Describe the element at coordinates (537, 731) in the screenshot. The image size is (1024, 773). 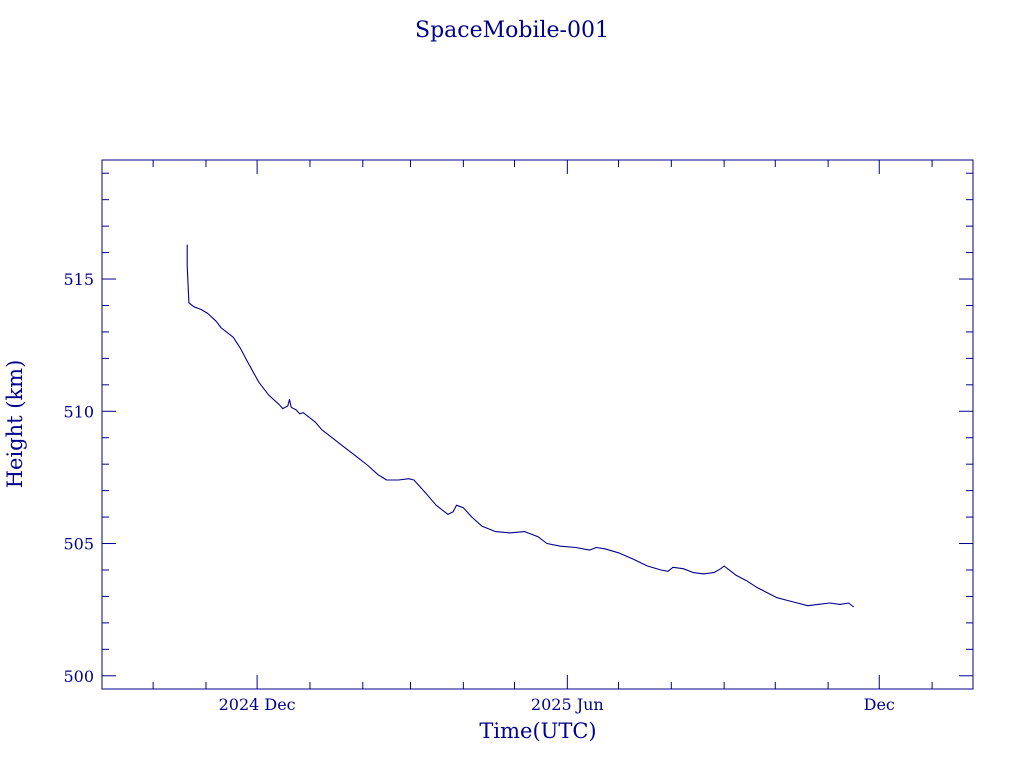
I see `x-axis-label: Time(UTC)` at that location.